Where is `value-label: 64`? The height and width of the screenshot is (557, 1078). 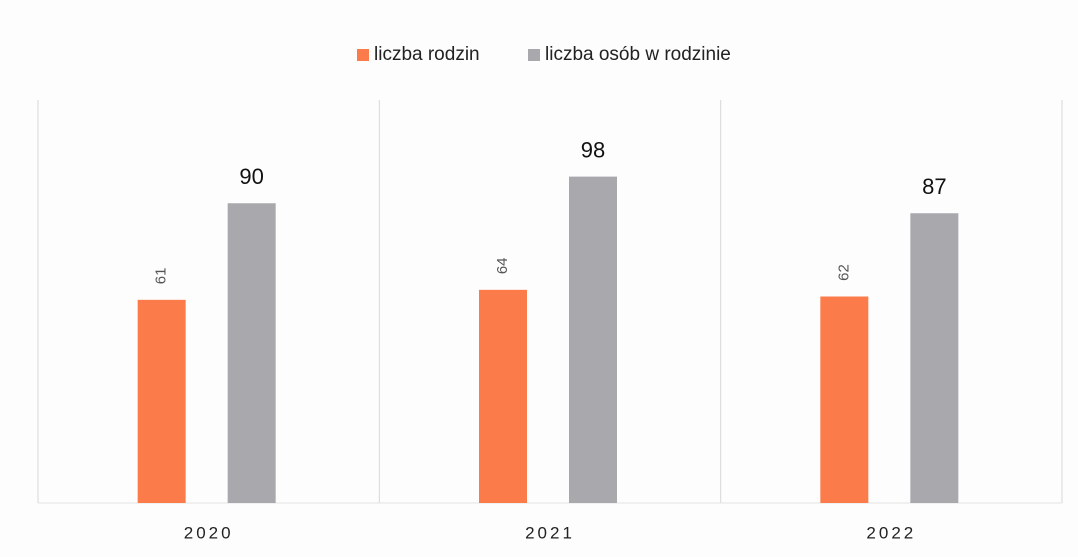 value-label: 64 is located at coordinates (502, 265).